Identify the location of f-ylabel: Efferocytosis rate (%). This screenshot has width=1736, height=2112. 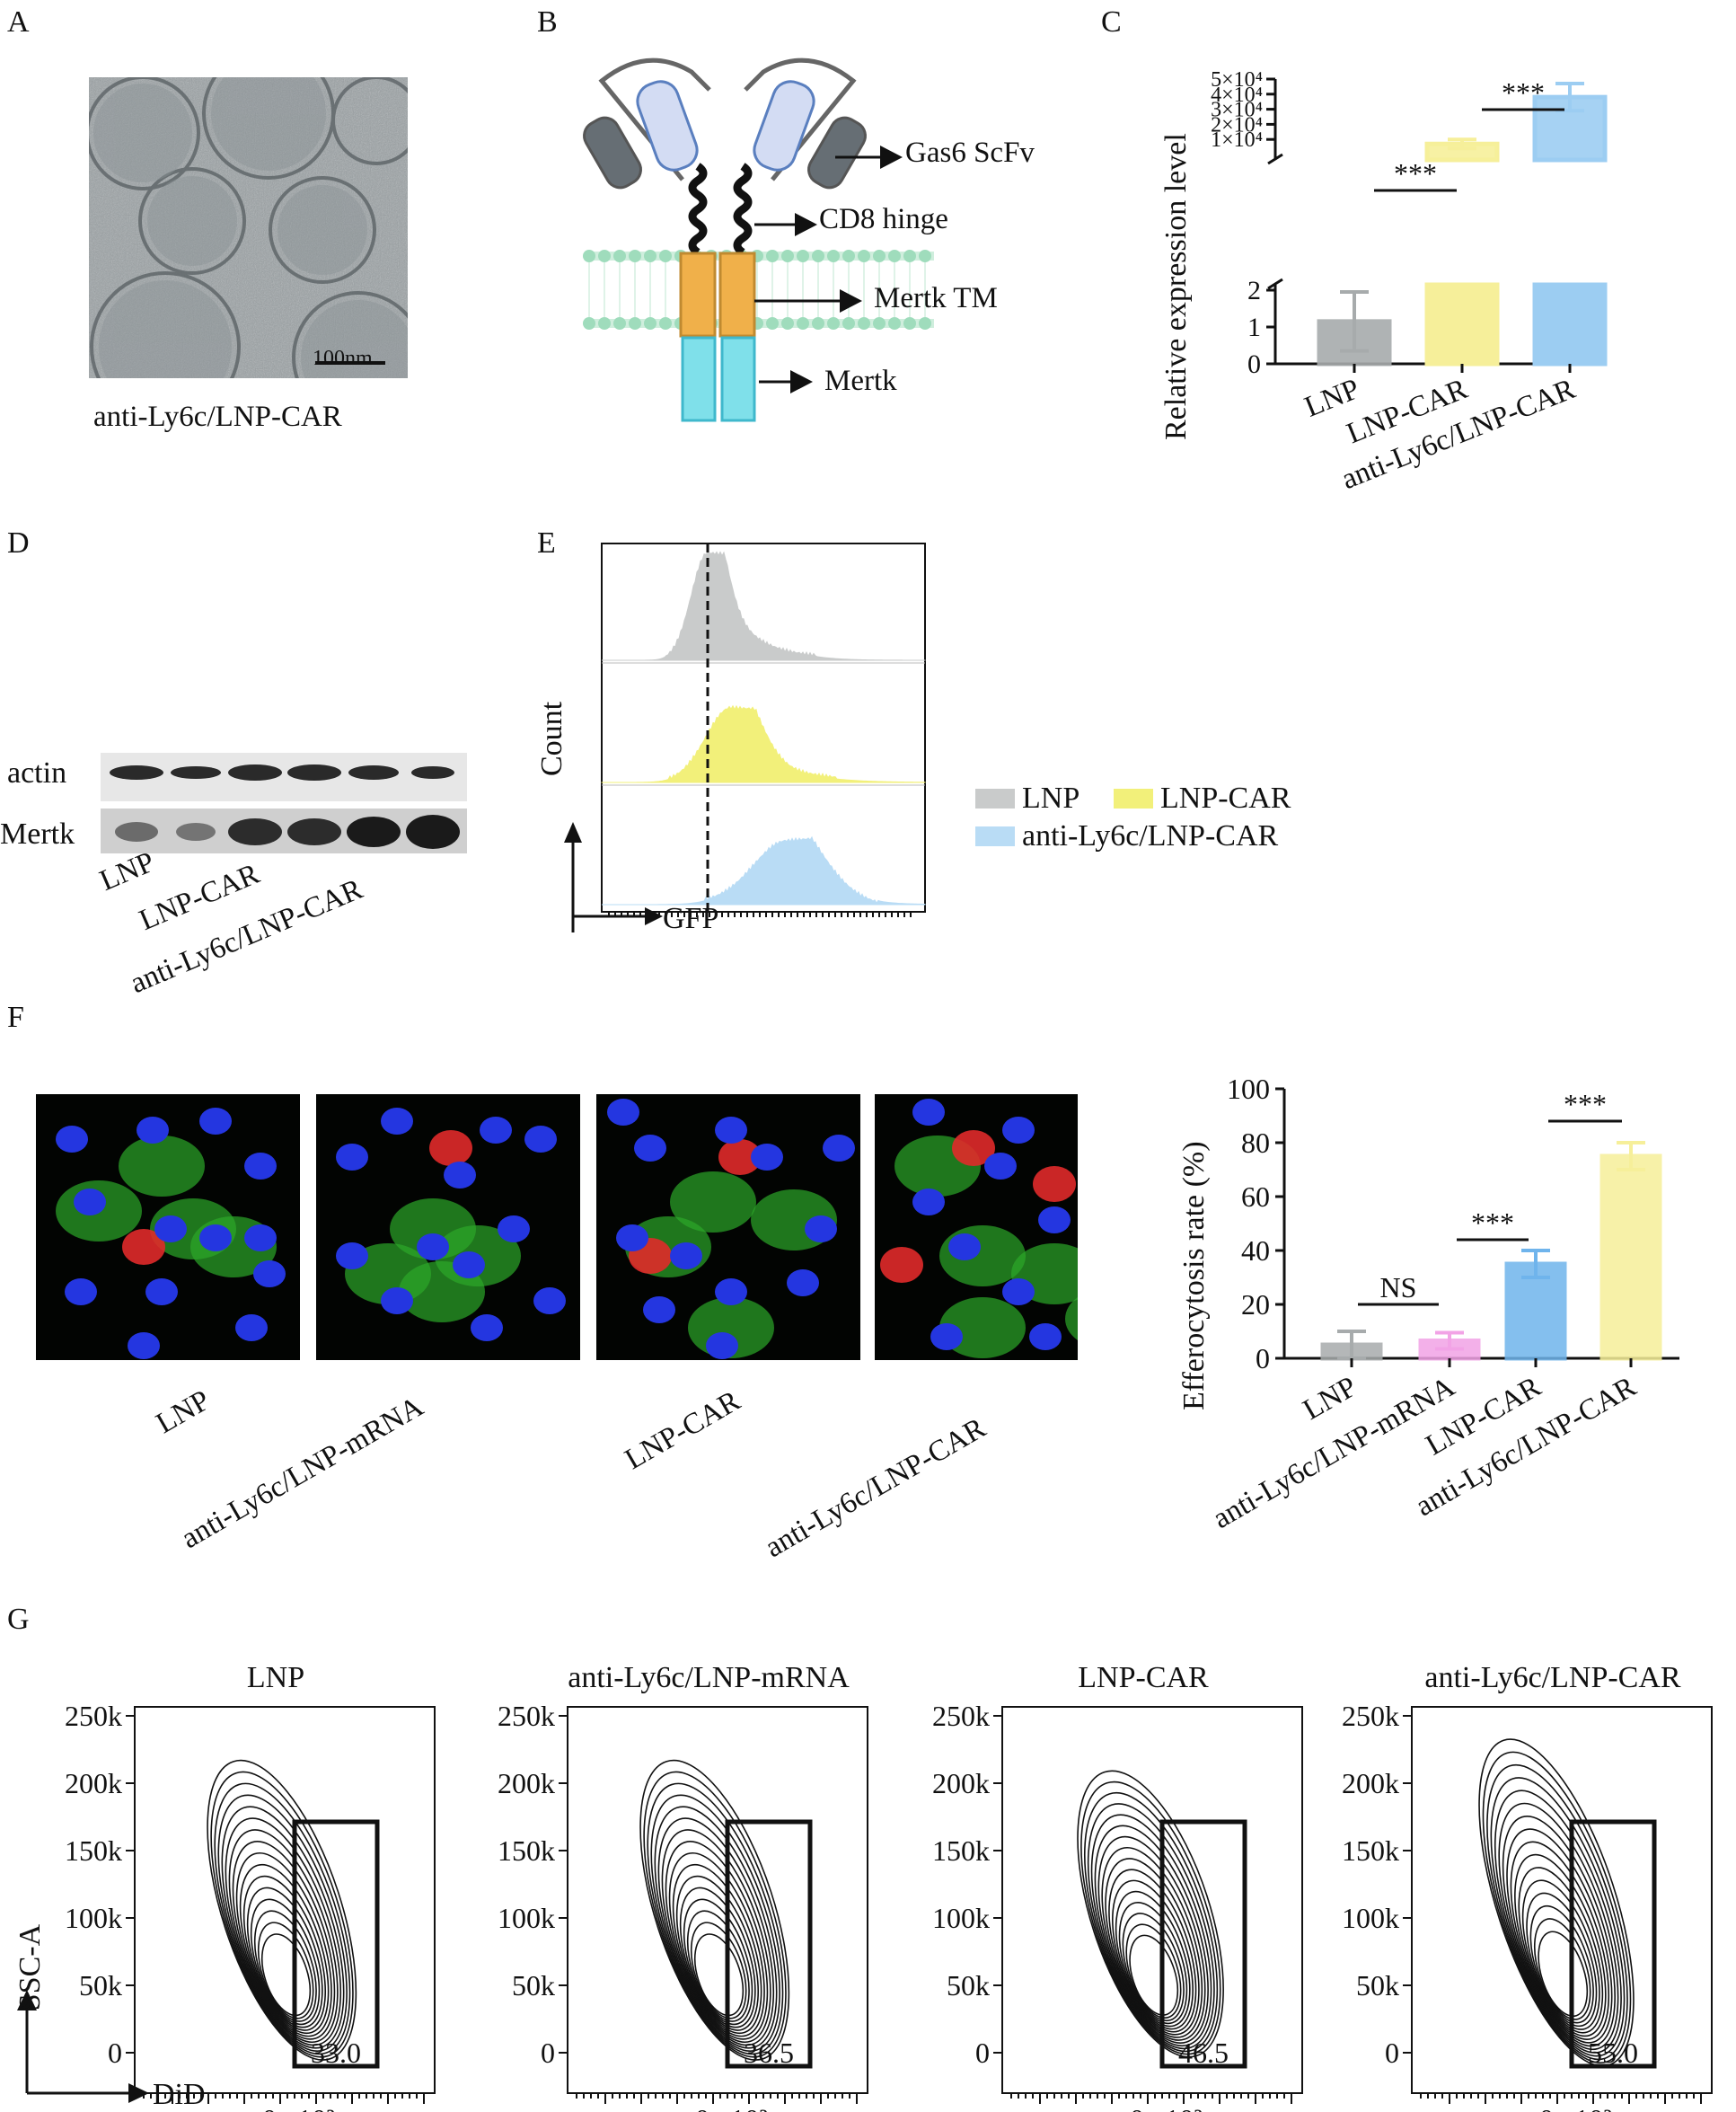
(1194, 1275).